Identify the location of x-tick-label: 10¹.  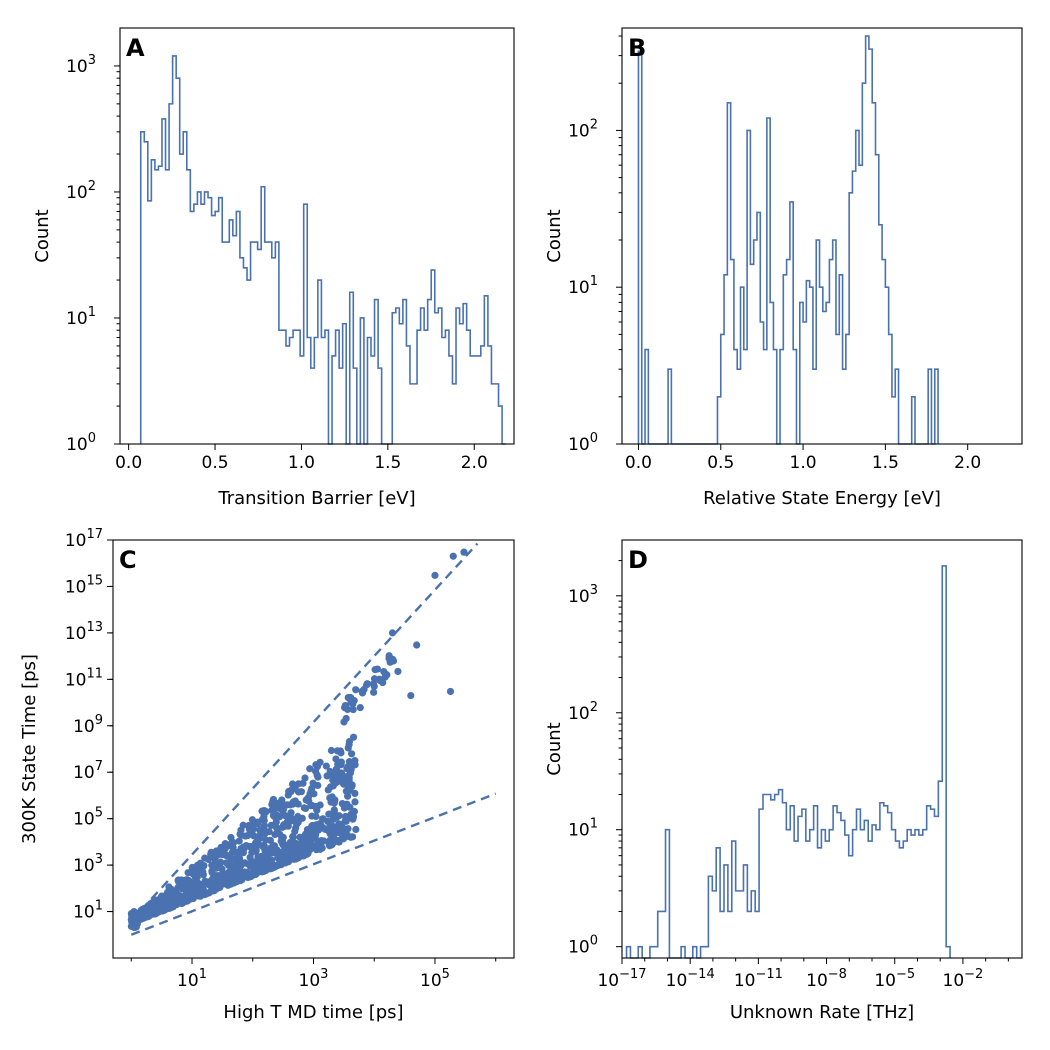
(192, 979).